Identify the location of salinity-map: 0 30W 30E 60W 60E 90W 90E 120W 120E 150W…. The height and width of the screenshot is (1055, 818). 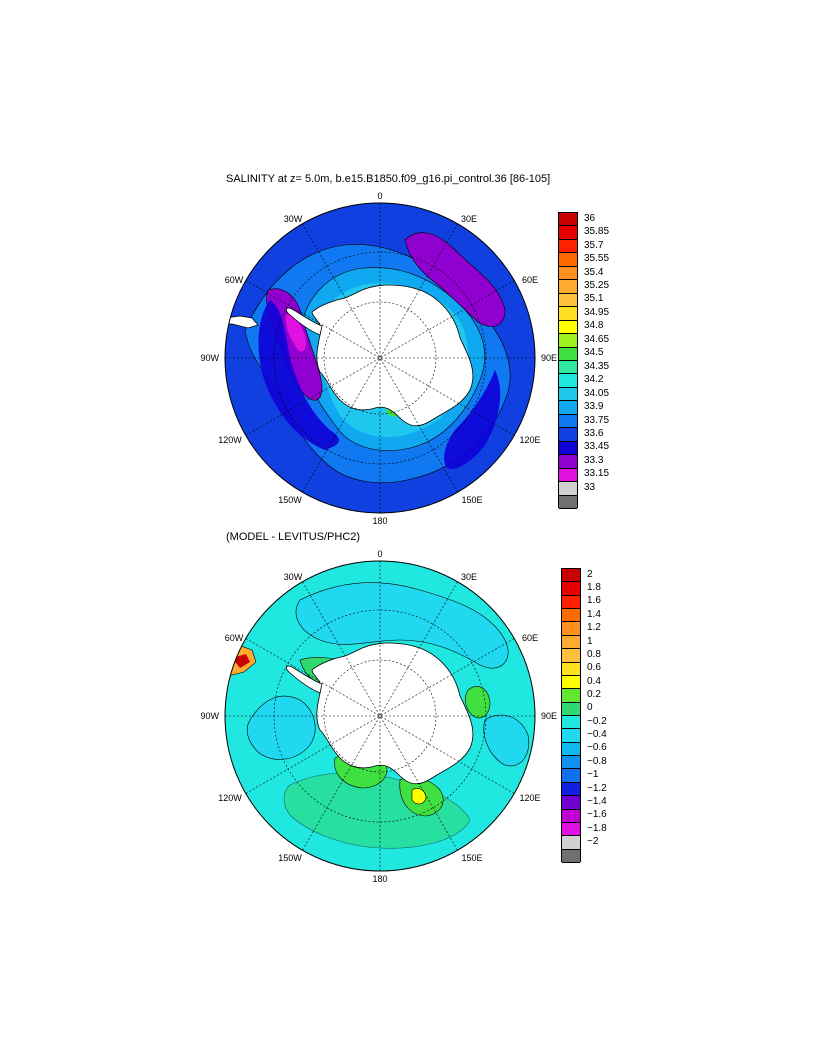
(378, 358).